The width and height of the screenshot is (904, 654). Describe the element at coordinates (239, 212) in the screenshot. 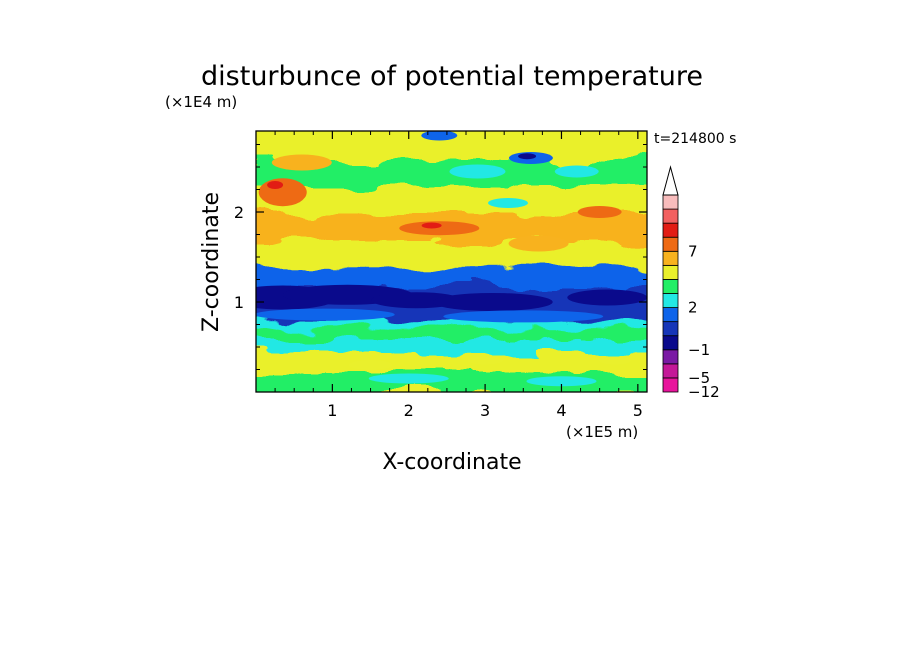

I see `y-tick-label: 2` at that location.